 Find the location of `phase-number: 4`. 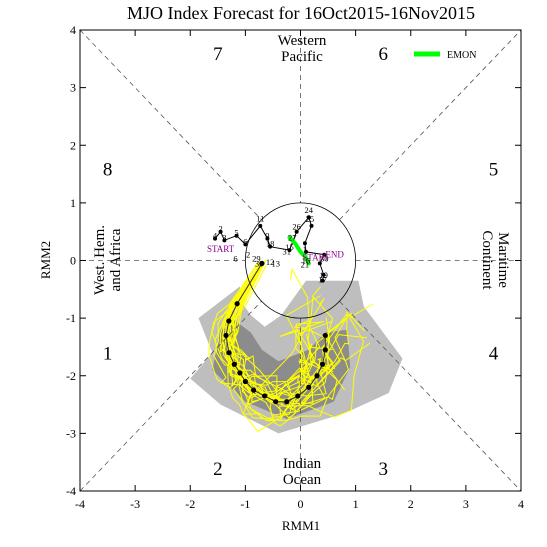

phase-number: 4 is located at coordinates (494, 354).